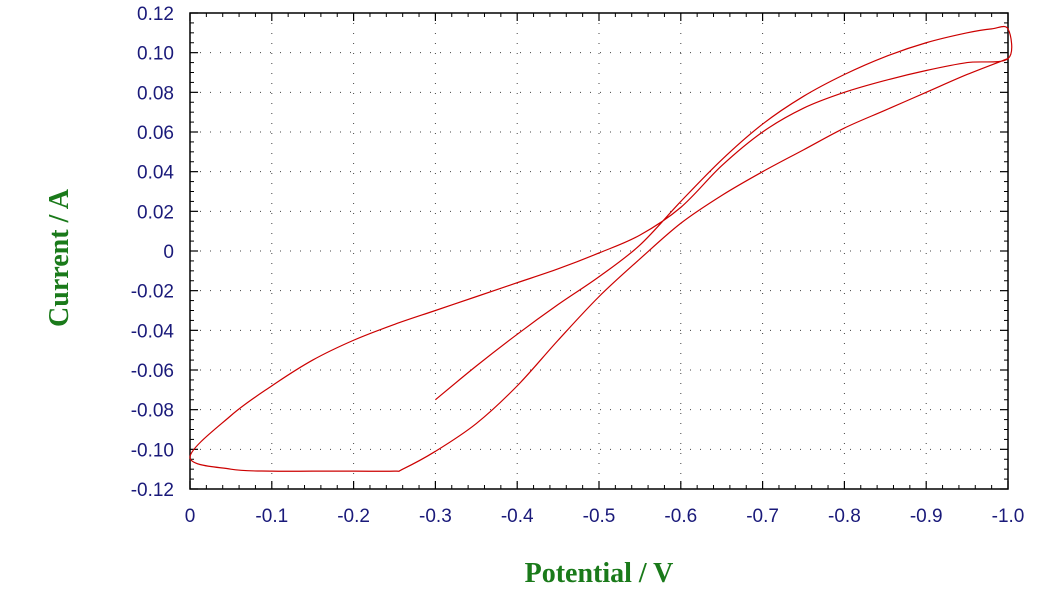  Describe the element at coordinates (168, 252) in the screenshot. I see `y-tick-label: 0` at that location.